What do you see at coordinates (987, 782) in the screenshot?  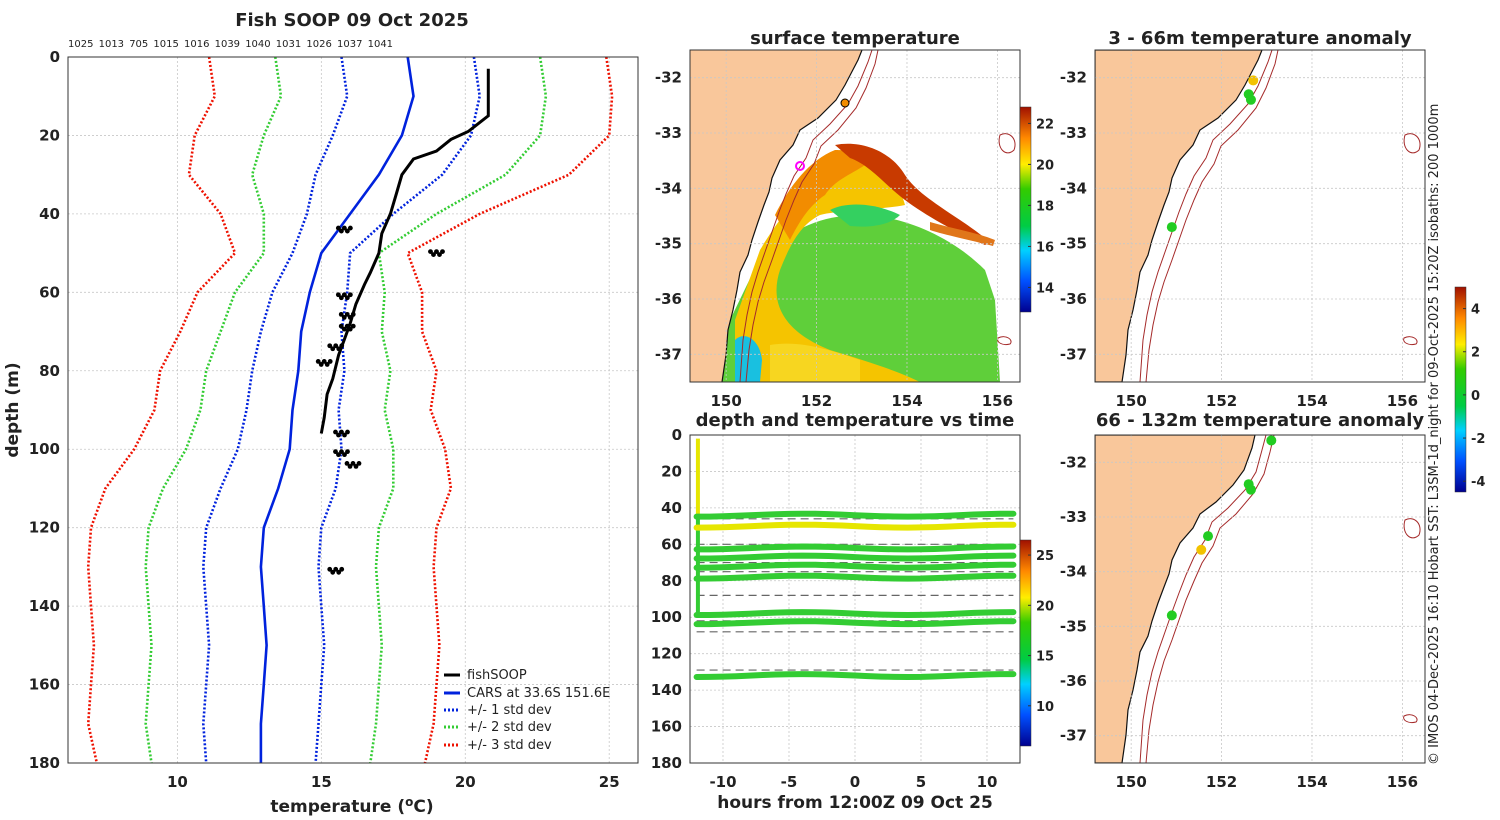 I see `time-depth-xtick-label: 10` at bounding box center [987, 782].